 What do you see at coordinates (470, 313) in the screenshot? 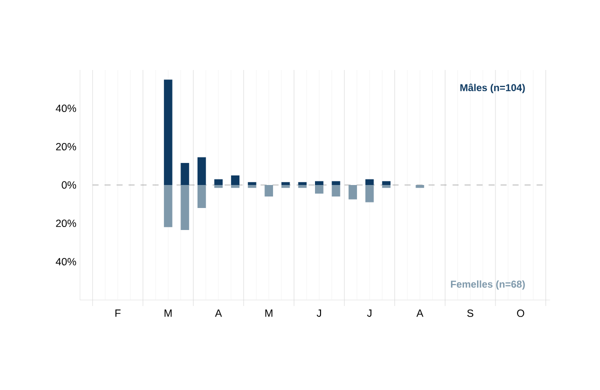
I see `x-tick-label: S` at bounding box center [470, 313].